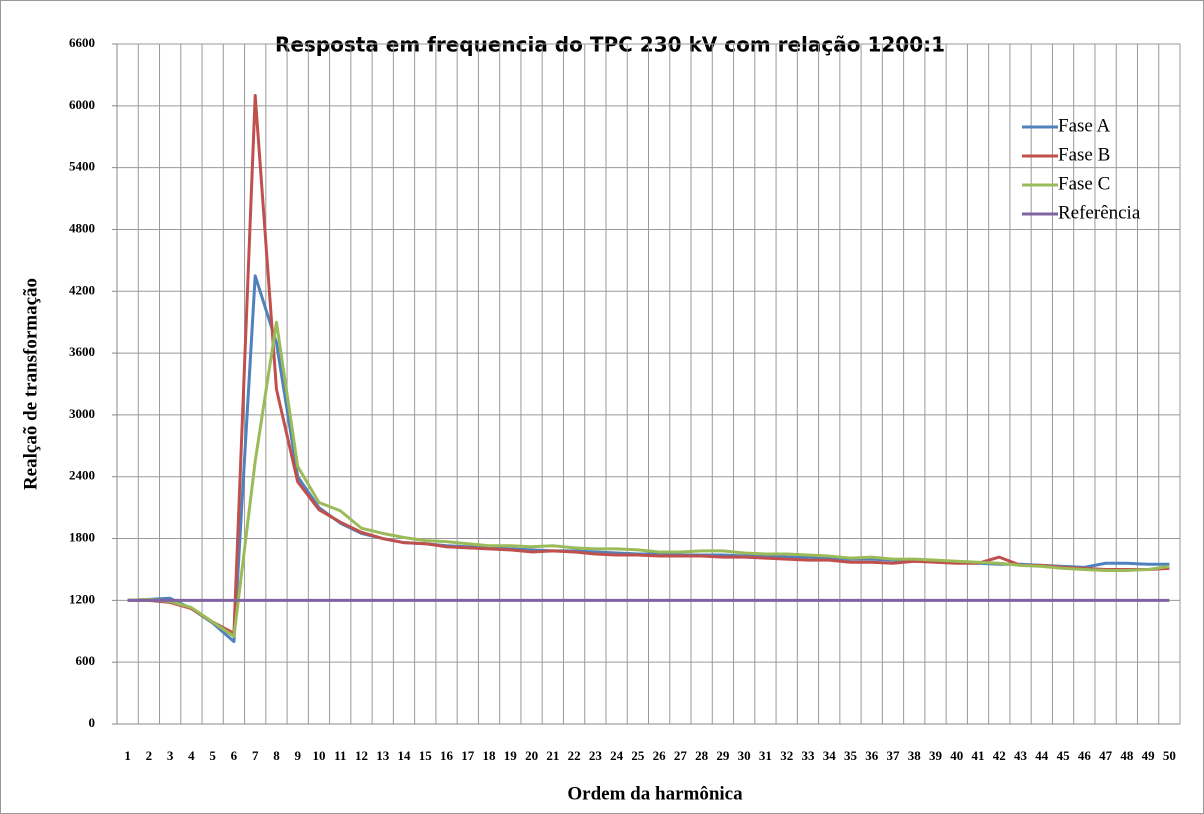 The width and height of the screenshot is (1204, 814). I want to click on x-tick-label: 10, so click(318, 755).